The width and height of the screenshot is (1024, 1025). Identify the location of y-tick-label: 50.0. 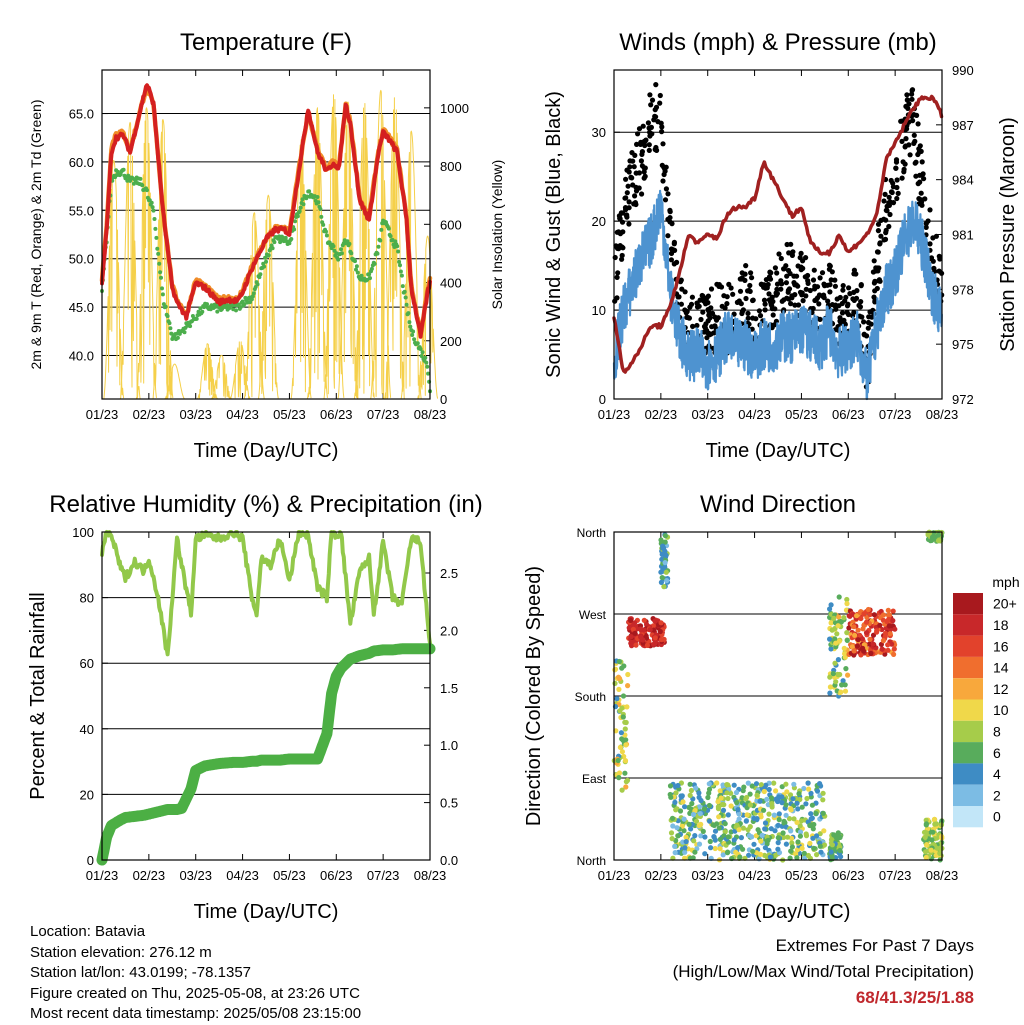
(81, 259).